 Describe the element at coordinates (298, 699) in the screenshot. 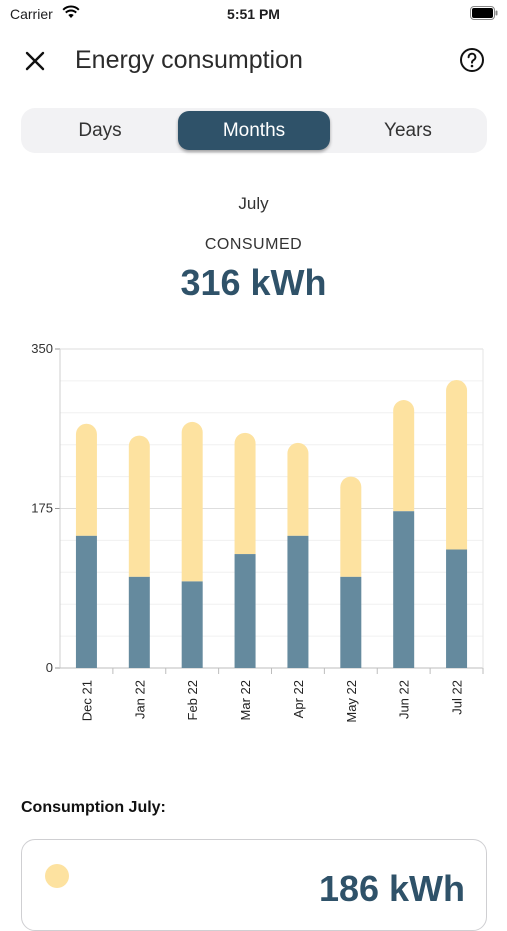

I see `x-tick-label: Apr 22` at that location.